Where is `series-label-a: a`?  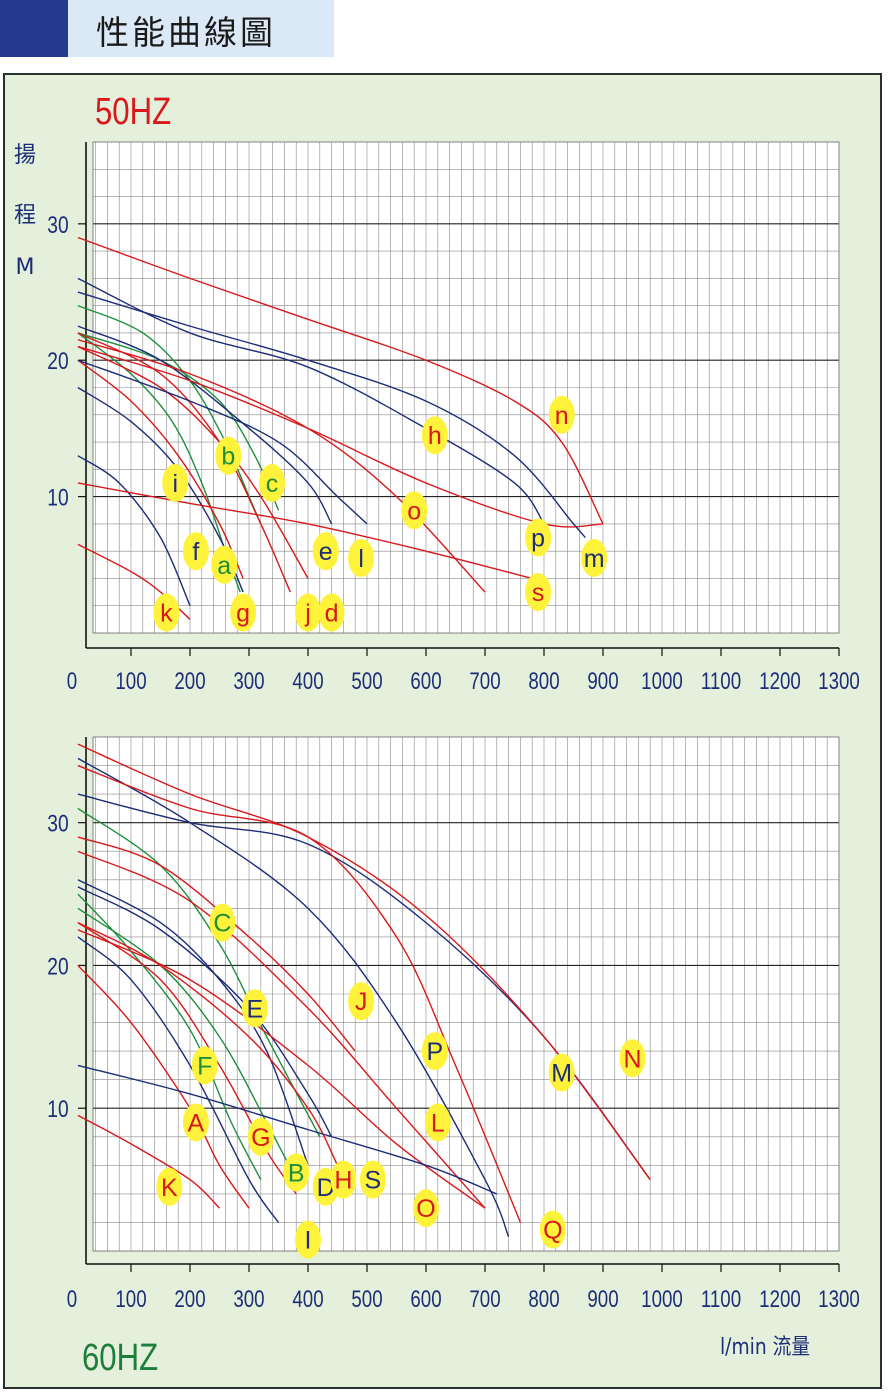
series-label-a: a is located at coordinates (224, 564).